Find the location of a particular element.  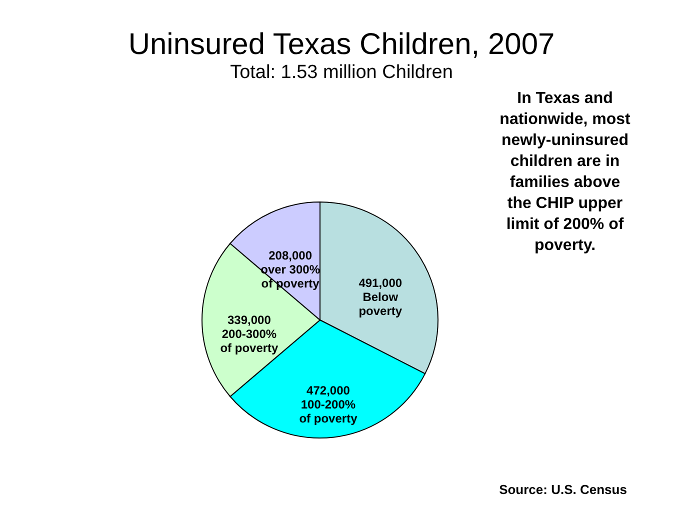

slice-label: over 300% of poverty is located at coordinates (290, 276).